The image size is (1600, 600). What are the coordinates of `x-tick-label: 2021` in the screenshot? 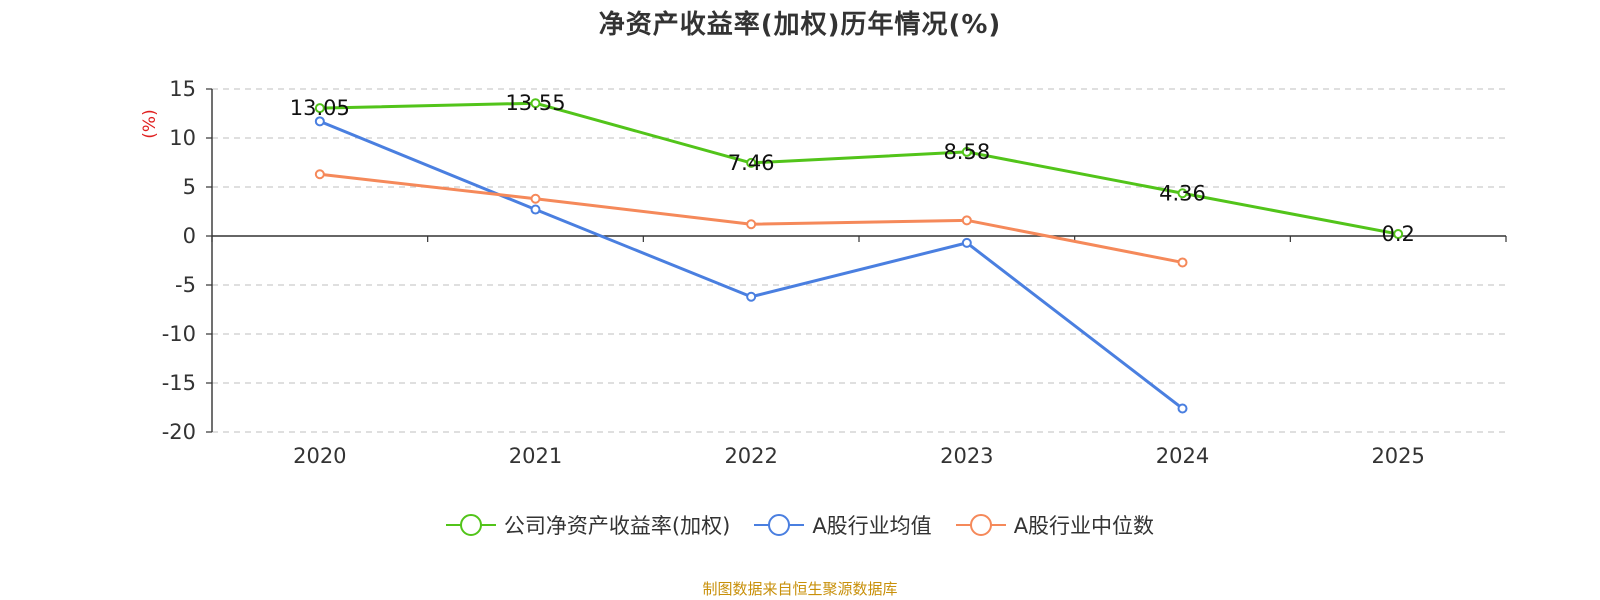 It's located at (535, 456).